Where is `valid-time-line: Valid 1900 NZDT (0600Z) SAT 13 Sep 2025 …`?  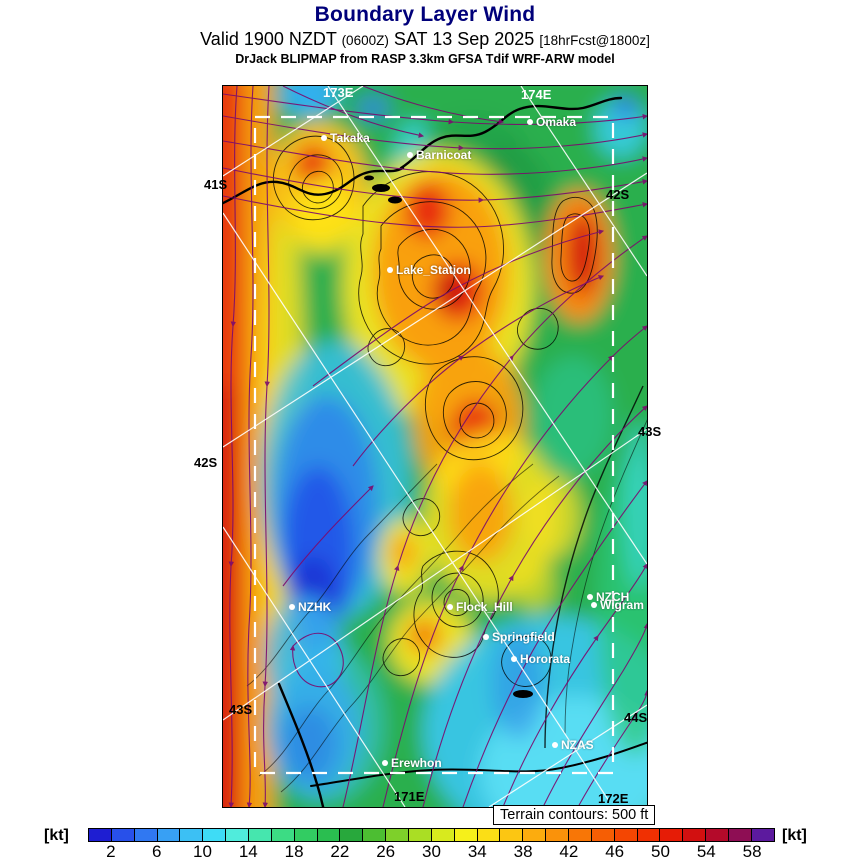 valid-time-line: Valid 1900 NZDT (0600Z) SAT 13 Sep 2025 … is located at coordinates (425, 39).